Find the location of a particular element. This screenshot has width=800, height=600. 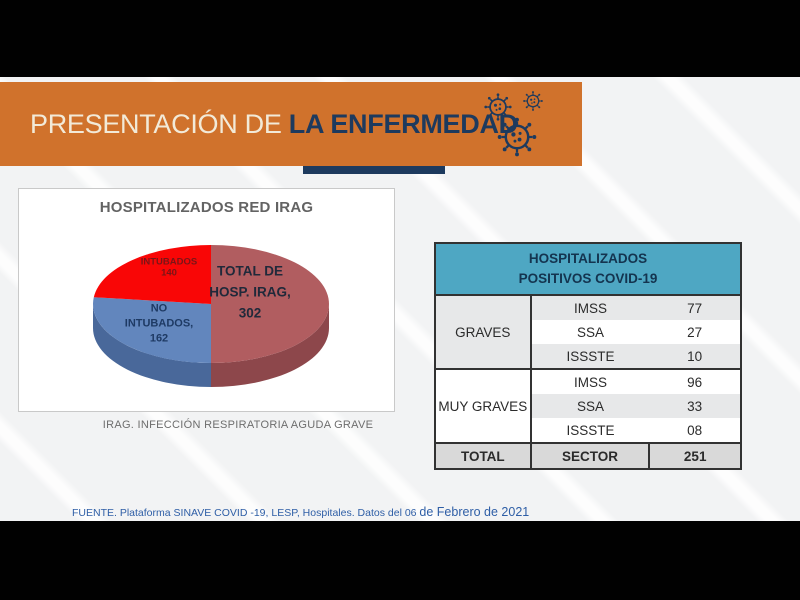

banner-underline-divider is located at coordinates (374, 170).